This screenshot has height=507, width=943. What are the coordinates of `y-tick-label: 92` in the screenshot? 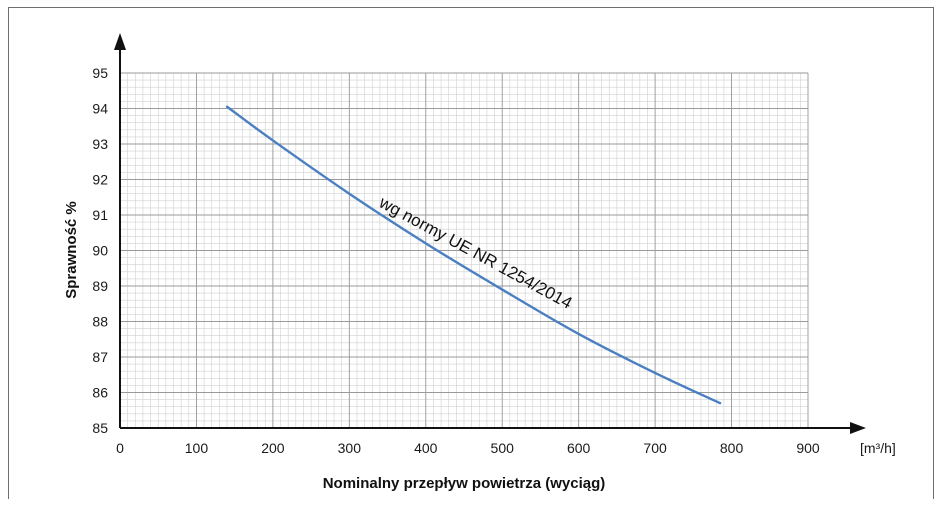 It's located at (100, 180).